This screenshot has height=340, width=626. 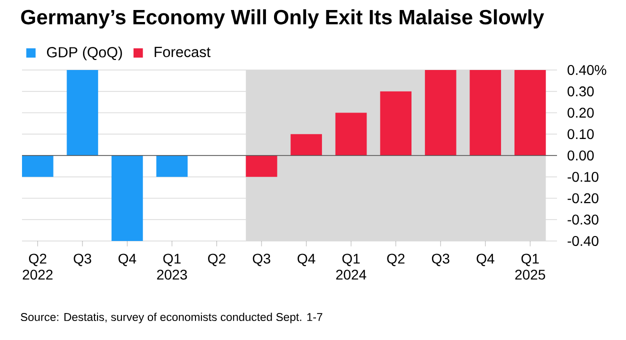 I want to click on chart-title: Germany’s Economy Will Only Exit Its Malaise Slowly, so click(x=282, y=19).